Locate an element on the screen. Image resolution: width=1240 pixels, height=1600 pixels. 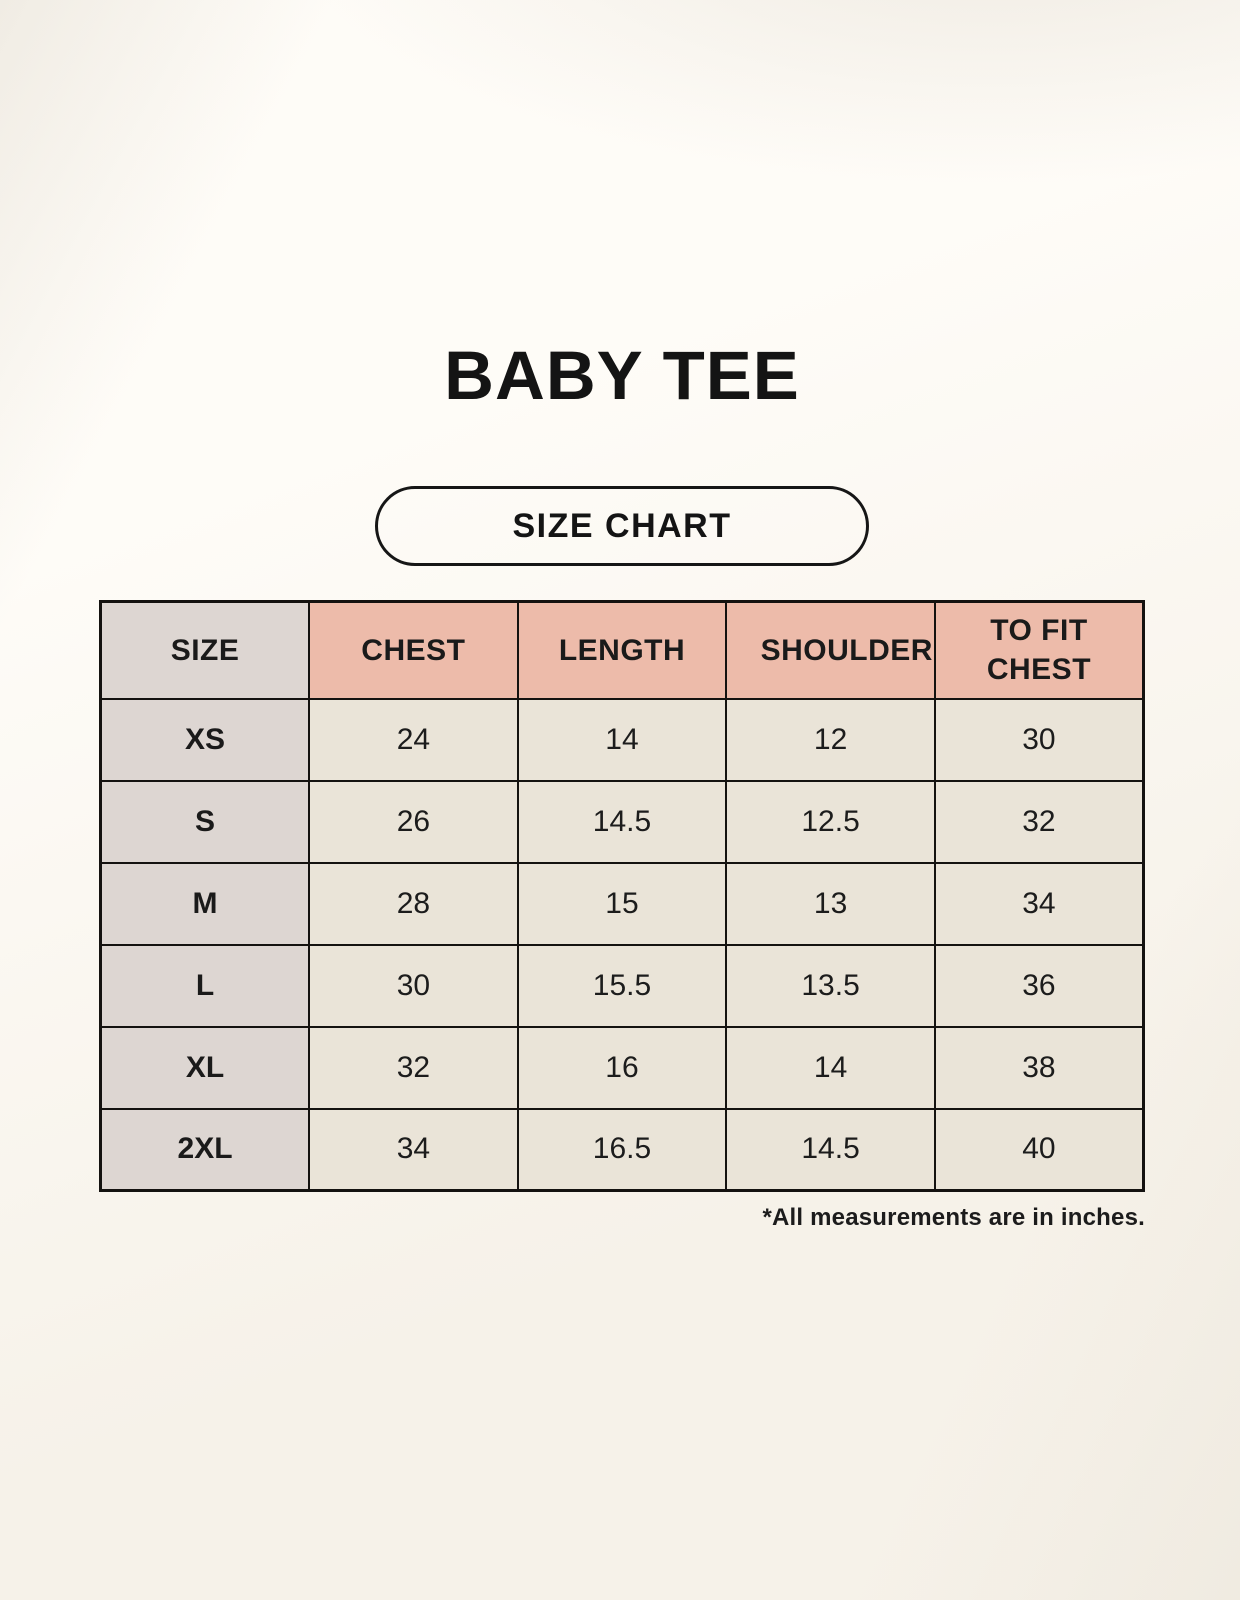
table-row-l: L 30 15.5 13.5 36 is located at coordinates (622, 985).